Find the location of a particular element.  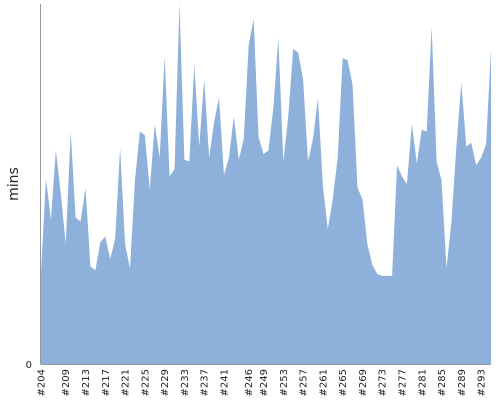

x-tick-label: #257 is located at coordinates (304, 382).